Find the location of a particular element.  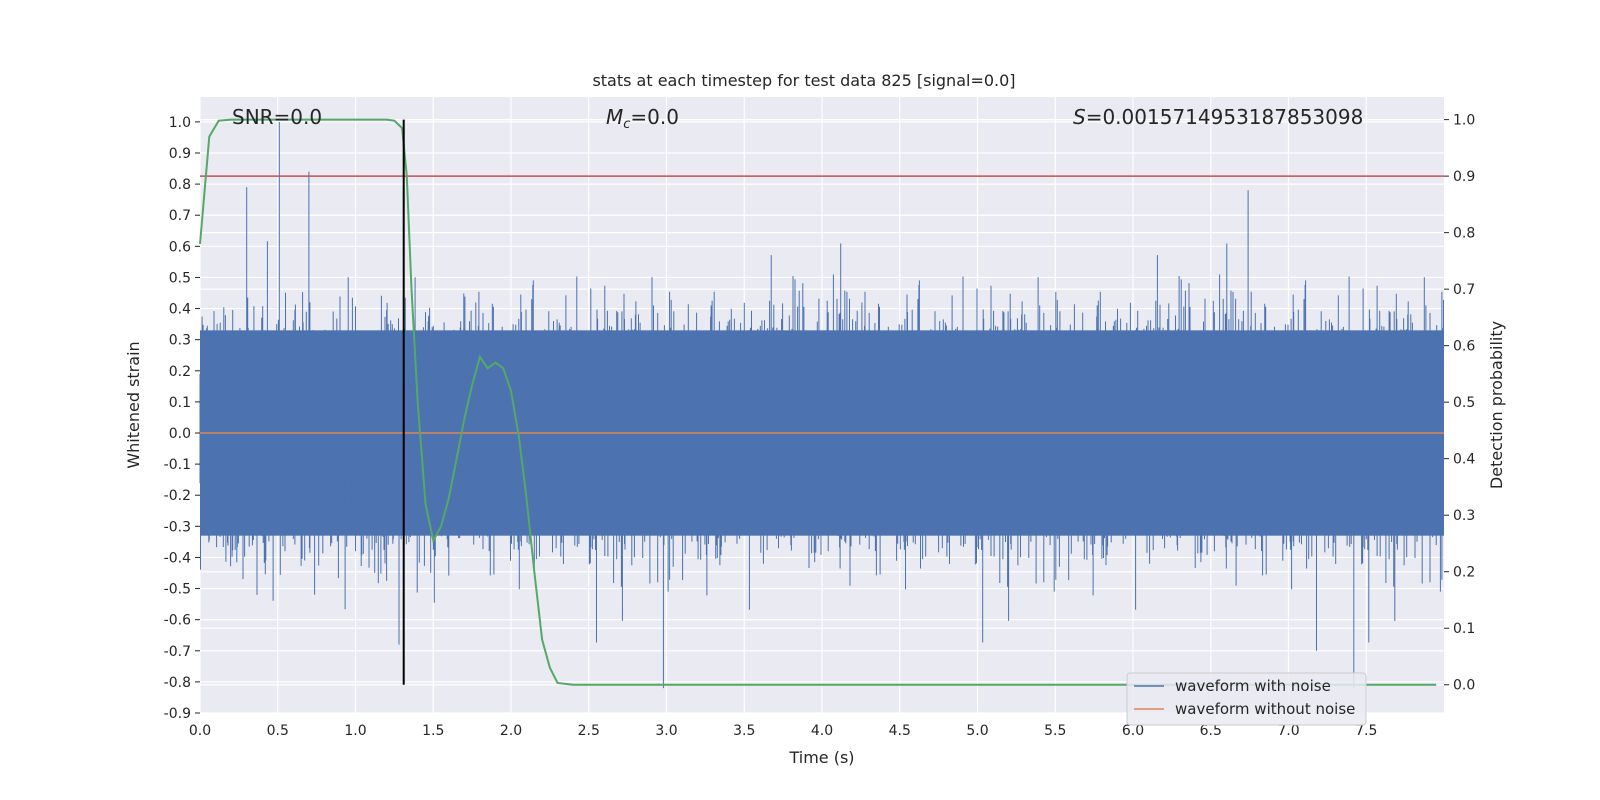

y2-tick-label: 0.3 is located at coordinates (1464, 516).